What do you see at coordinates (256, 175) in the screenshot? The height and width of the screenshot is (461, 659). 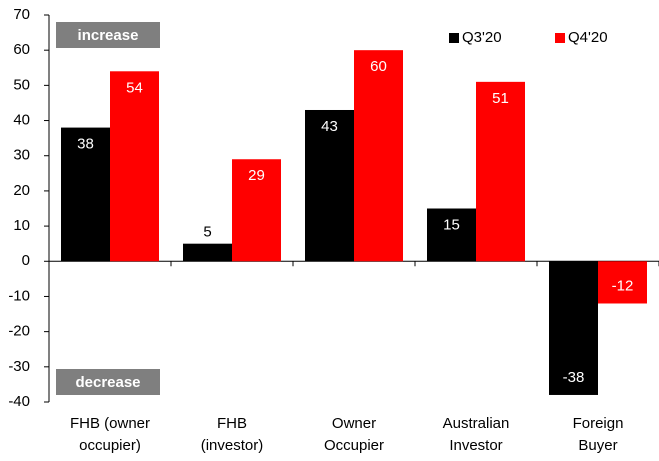 I see `data-label: 29` at bounding box center [256, 175].